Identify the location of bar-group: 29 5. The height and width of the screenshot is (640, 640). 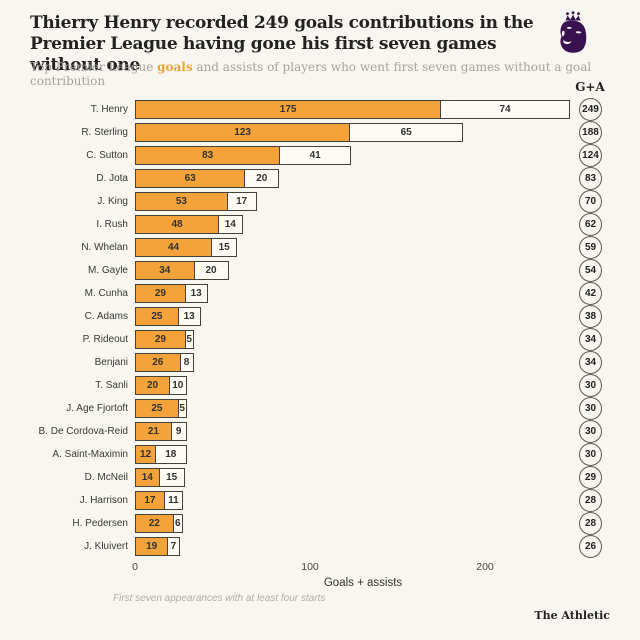
(164, 339).